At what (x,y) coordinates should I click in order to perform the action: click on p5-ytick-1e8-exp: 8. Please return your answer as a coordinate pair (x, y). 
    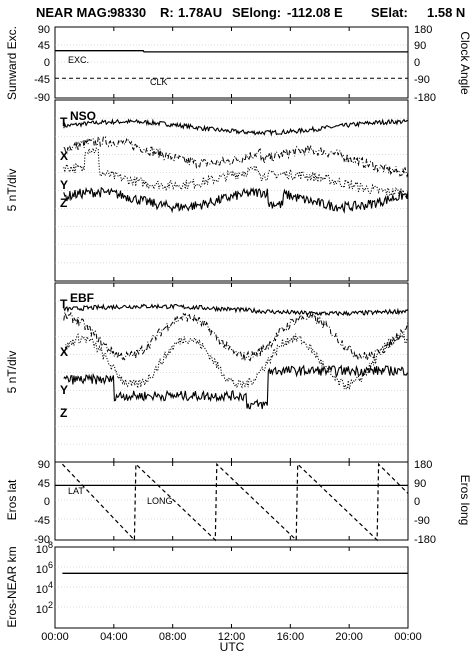
    Looking at the image, I should click on (50, 545).